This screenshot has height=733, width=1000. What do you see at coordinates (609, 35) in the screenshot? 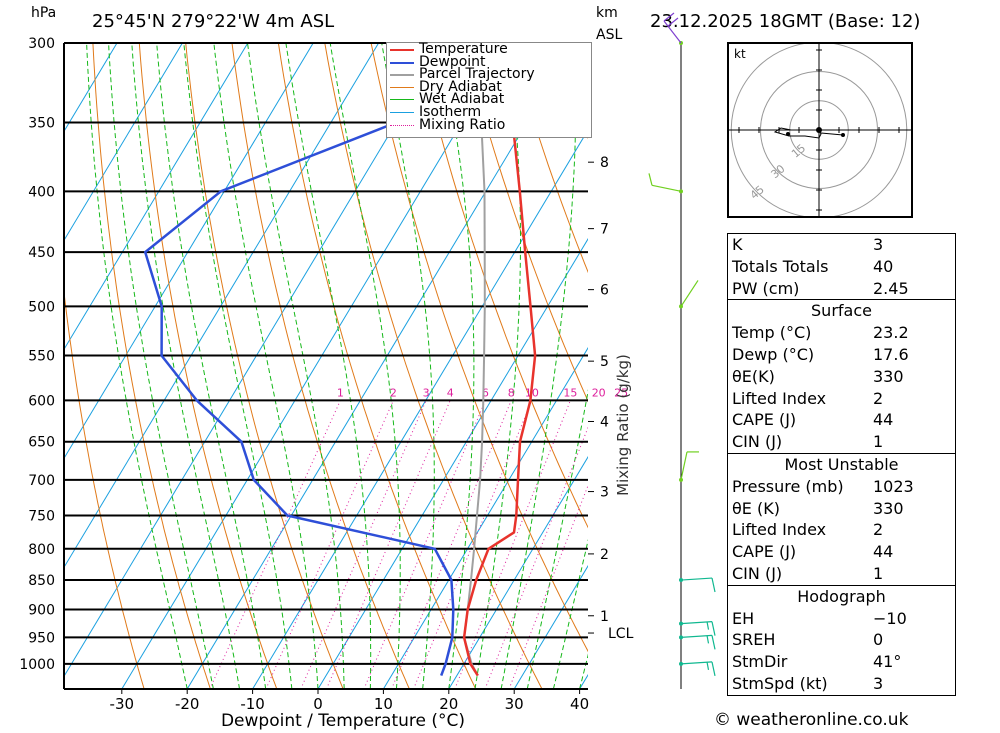
I see `height-unit-asl: ASL` at bounding box center [609, 35].